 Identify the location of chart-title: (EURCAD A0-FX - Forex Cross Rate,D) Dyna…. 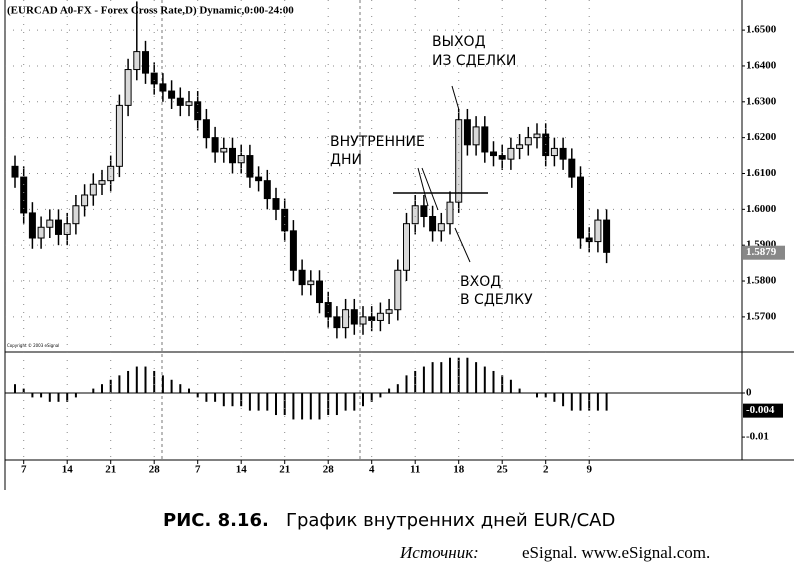
(150, 11).